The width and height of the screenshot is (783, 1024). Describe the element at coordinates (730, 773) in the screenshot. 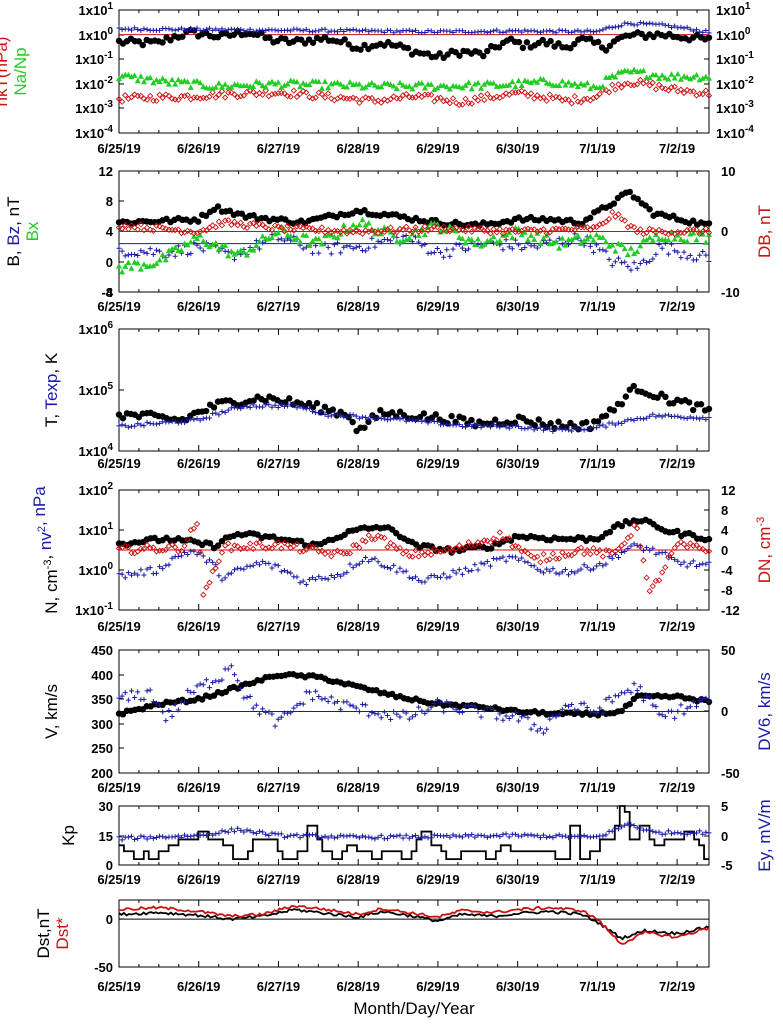

I see `y-right-tick-label: -50` at that location.